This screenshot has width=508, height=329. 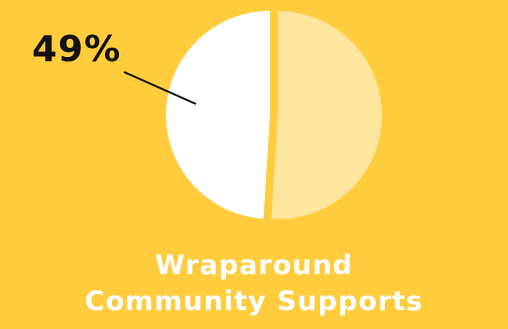 I want to click on chart-title-line-2: Community Supports, so click(x=254, y=301).